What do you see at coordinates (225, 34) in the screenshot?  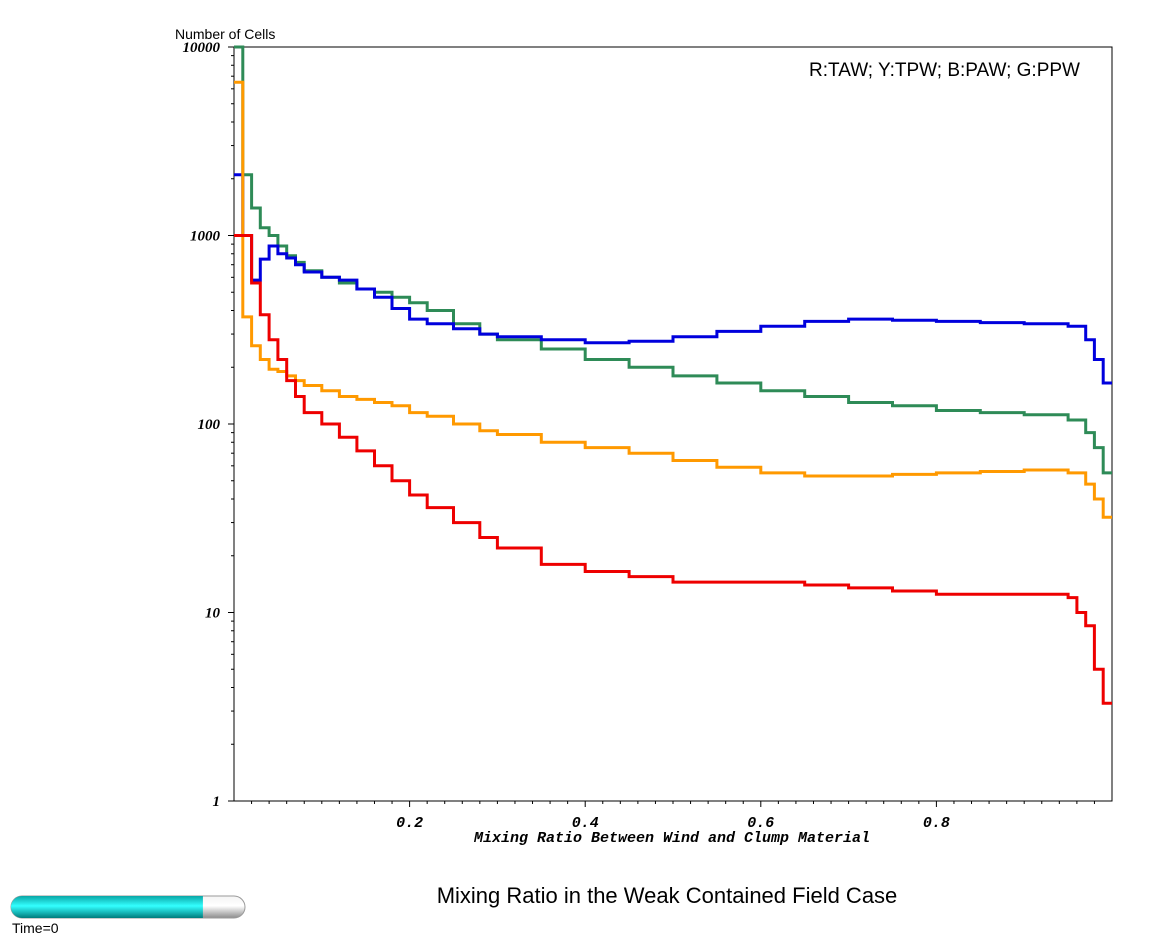 I see `y-axis-label: Number of Cells` at bounding box center [225, 34].